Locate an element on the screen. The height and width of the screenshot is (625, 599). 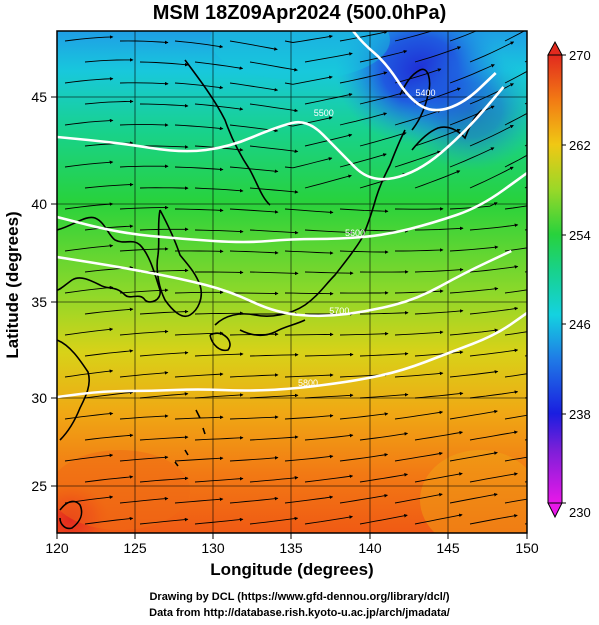
contour-label: 5700 is located at coordinates (339, 311).